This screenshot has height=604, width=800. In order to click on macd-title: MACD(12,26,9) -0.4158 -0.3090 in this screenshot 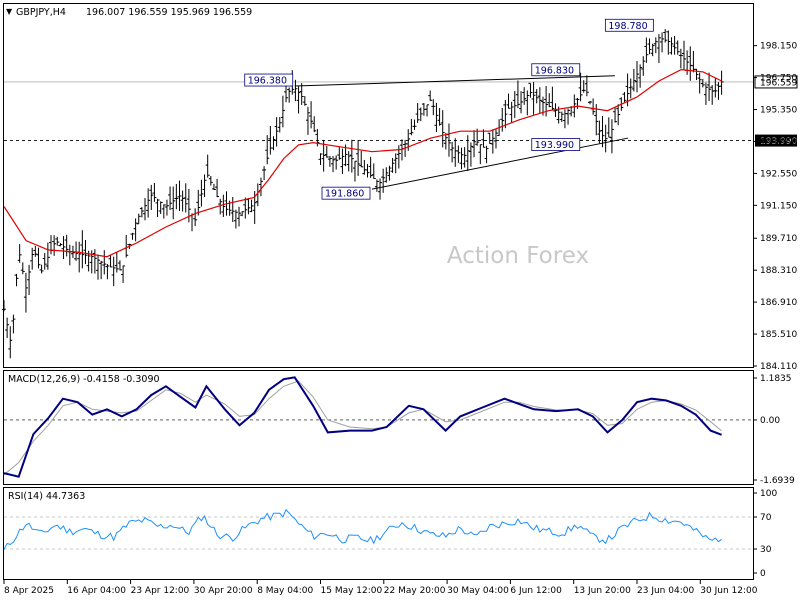, I will do `click(84, 379)`.